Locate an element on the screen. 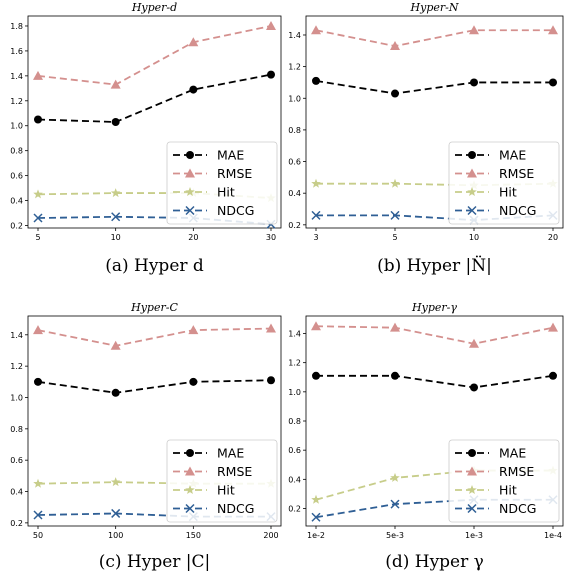 The height and width of the screenshot is (580, 566). panel-caption: (d) Hyper γ is located at coordinates (434, 562).